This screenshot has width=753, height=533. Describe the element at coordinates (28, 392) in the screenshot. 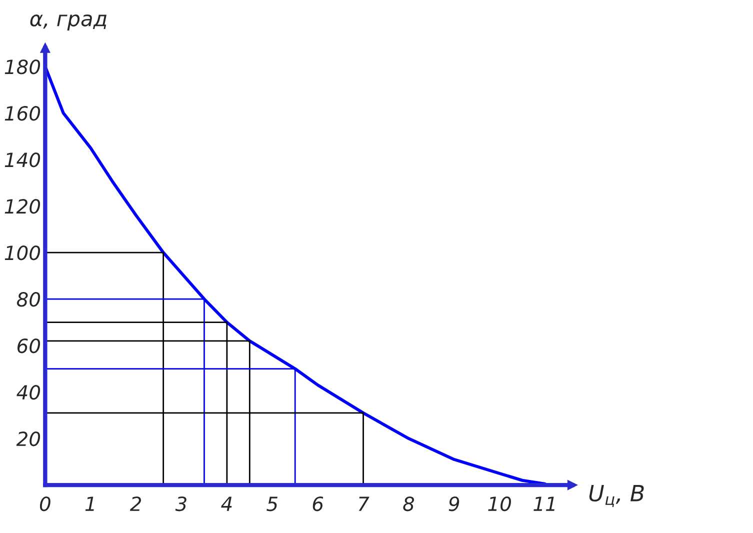

I see `y-tick-label: 40` at that location.